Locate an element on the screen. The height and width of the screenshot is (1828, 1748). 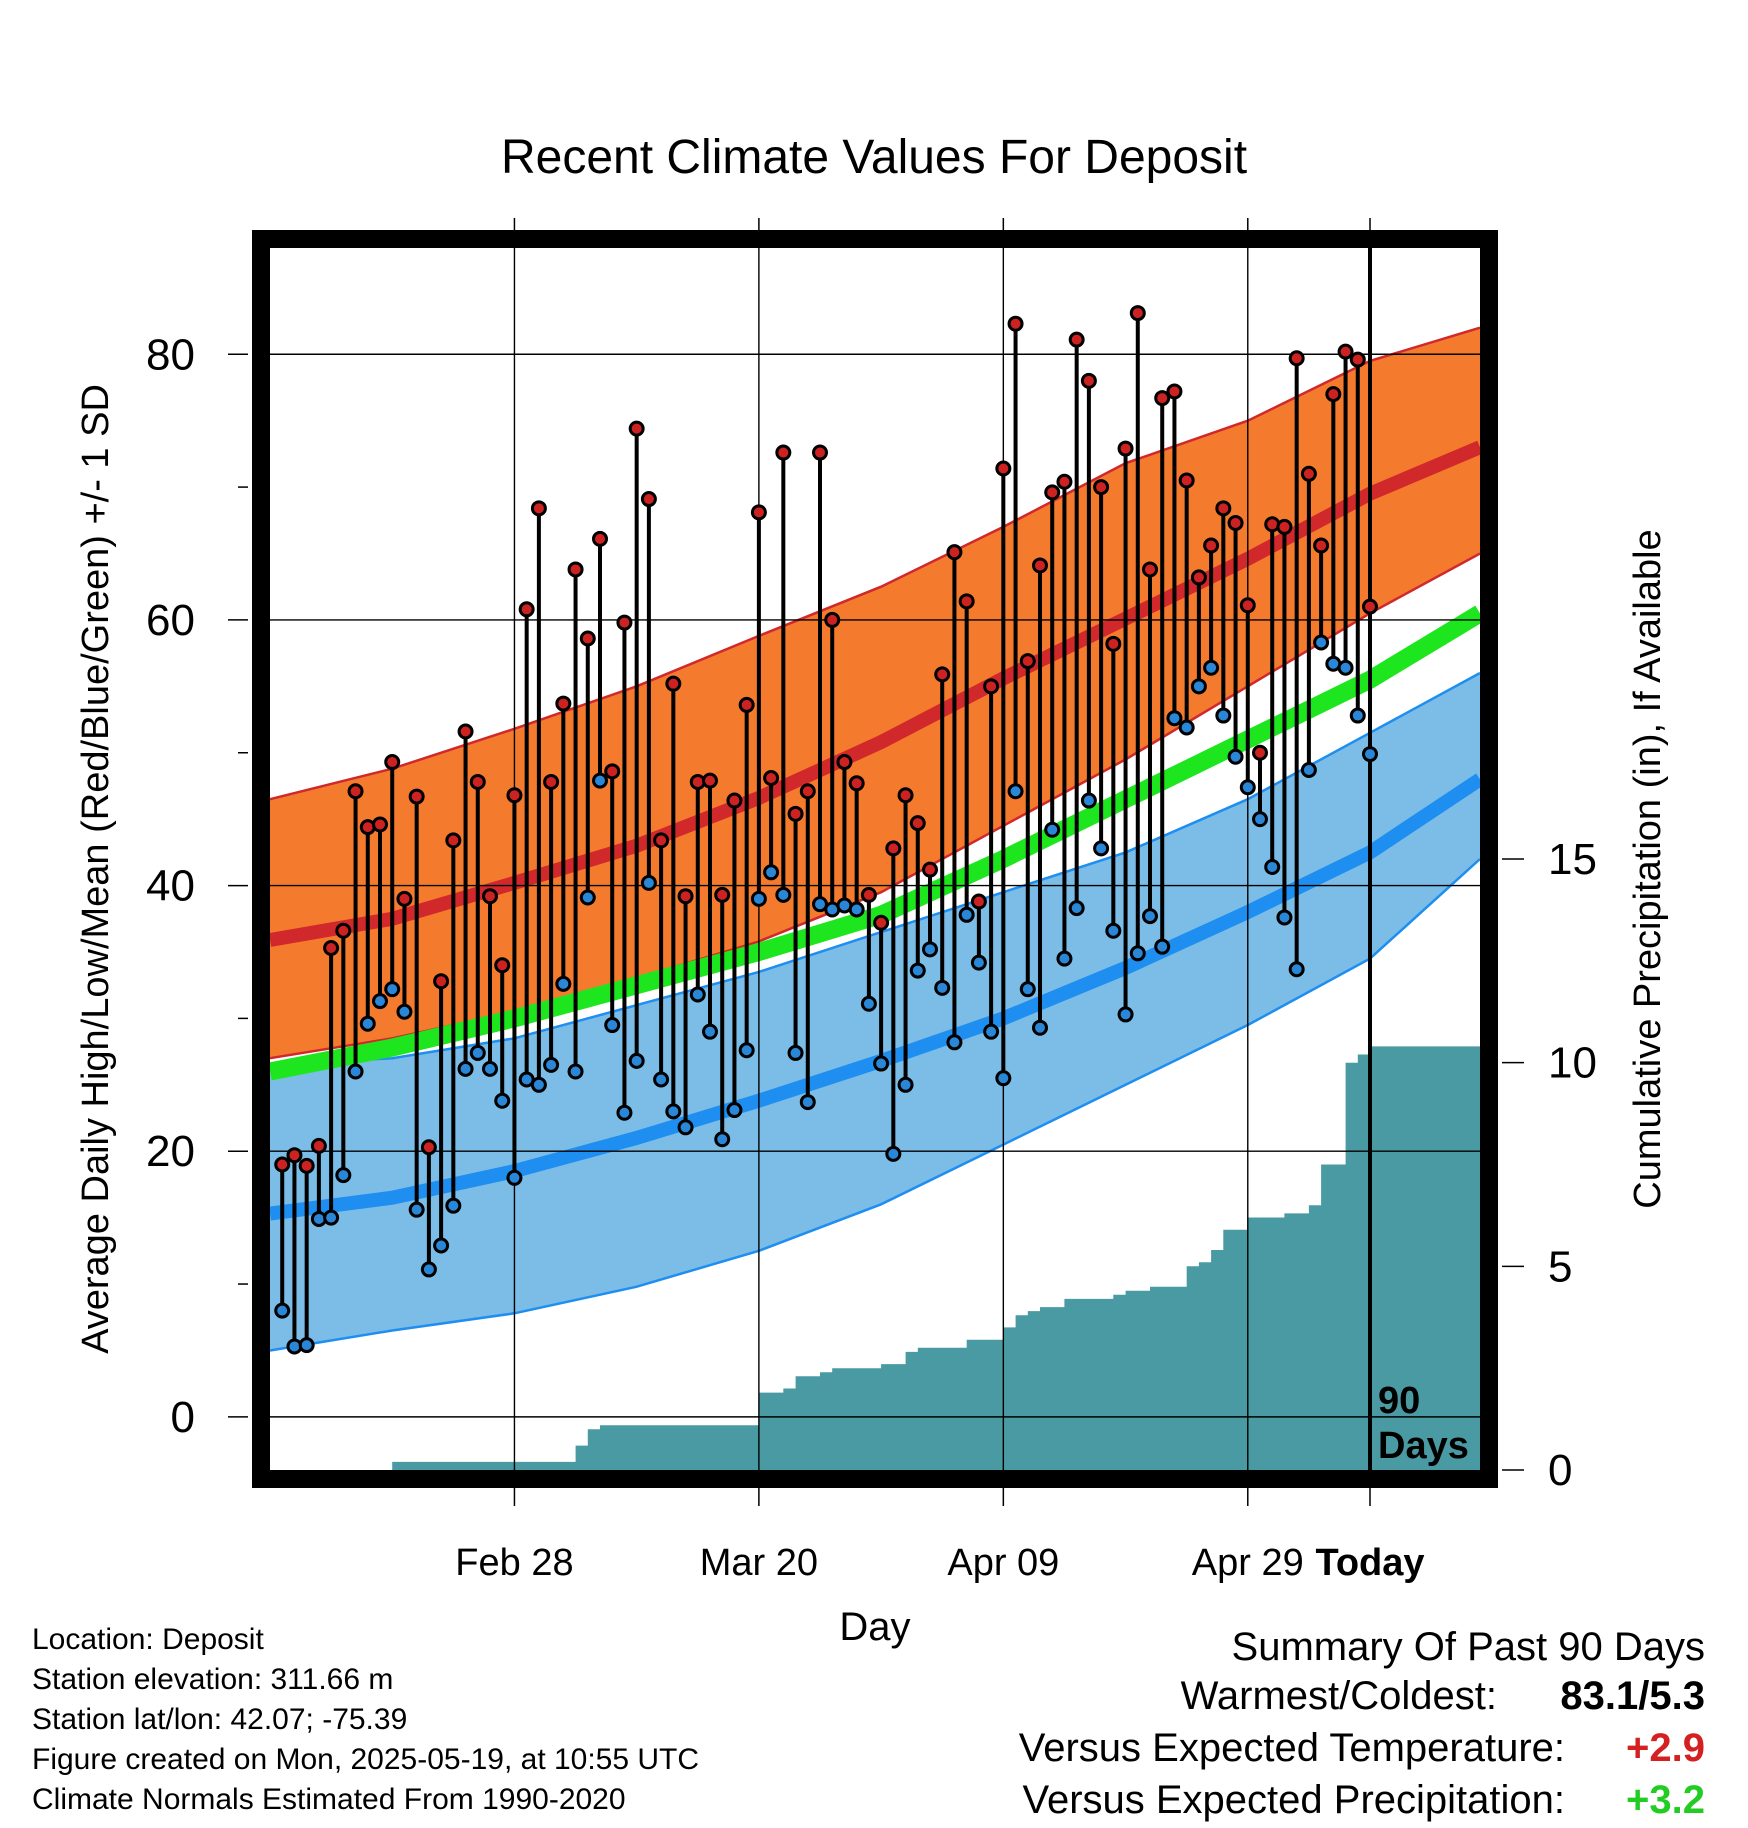
warmest-coldest-value: 83.1/5.3 is located at coordinates (1632, 1696).